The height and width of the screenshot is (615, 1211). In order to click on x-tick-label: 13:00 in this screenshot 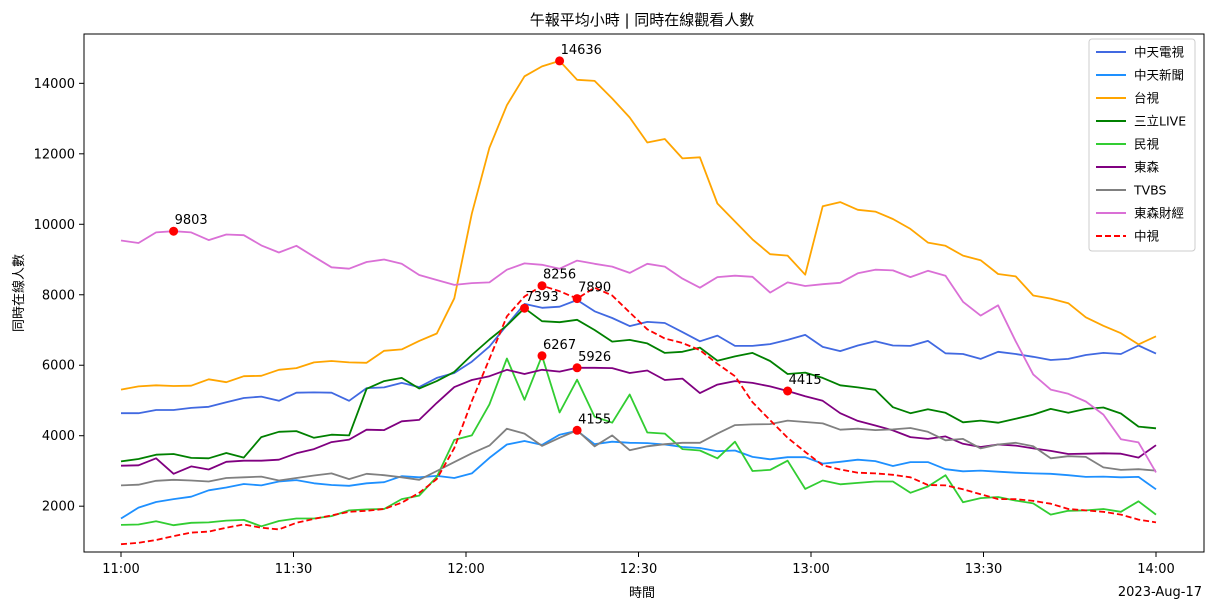, I will do `click(810, 569)`.